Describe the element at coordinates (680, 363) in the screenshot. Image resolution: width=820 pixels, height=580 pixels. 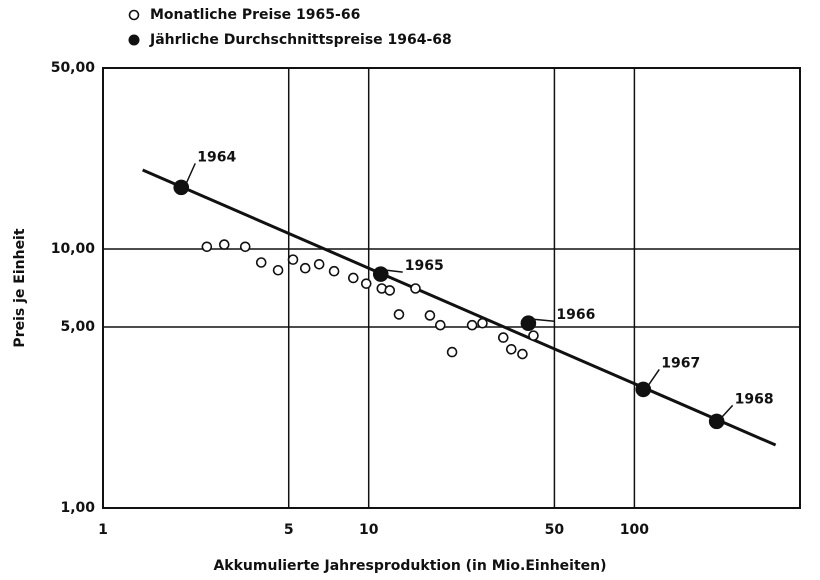
I see `point-label: 1967` at that location.